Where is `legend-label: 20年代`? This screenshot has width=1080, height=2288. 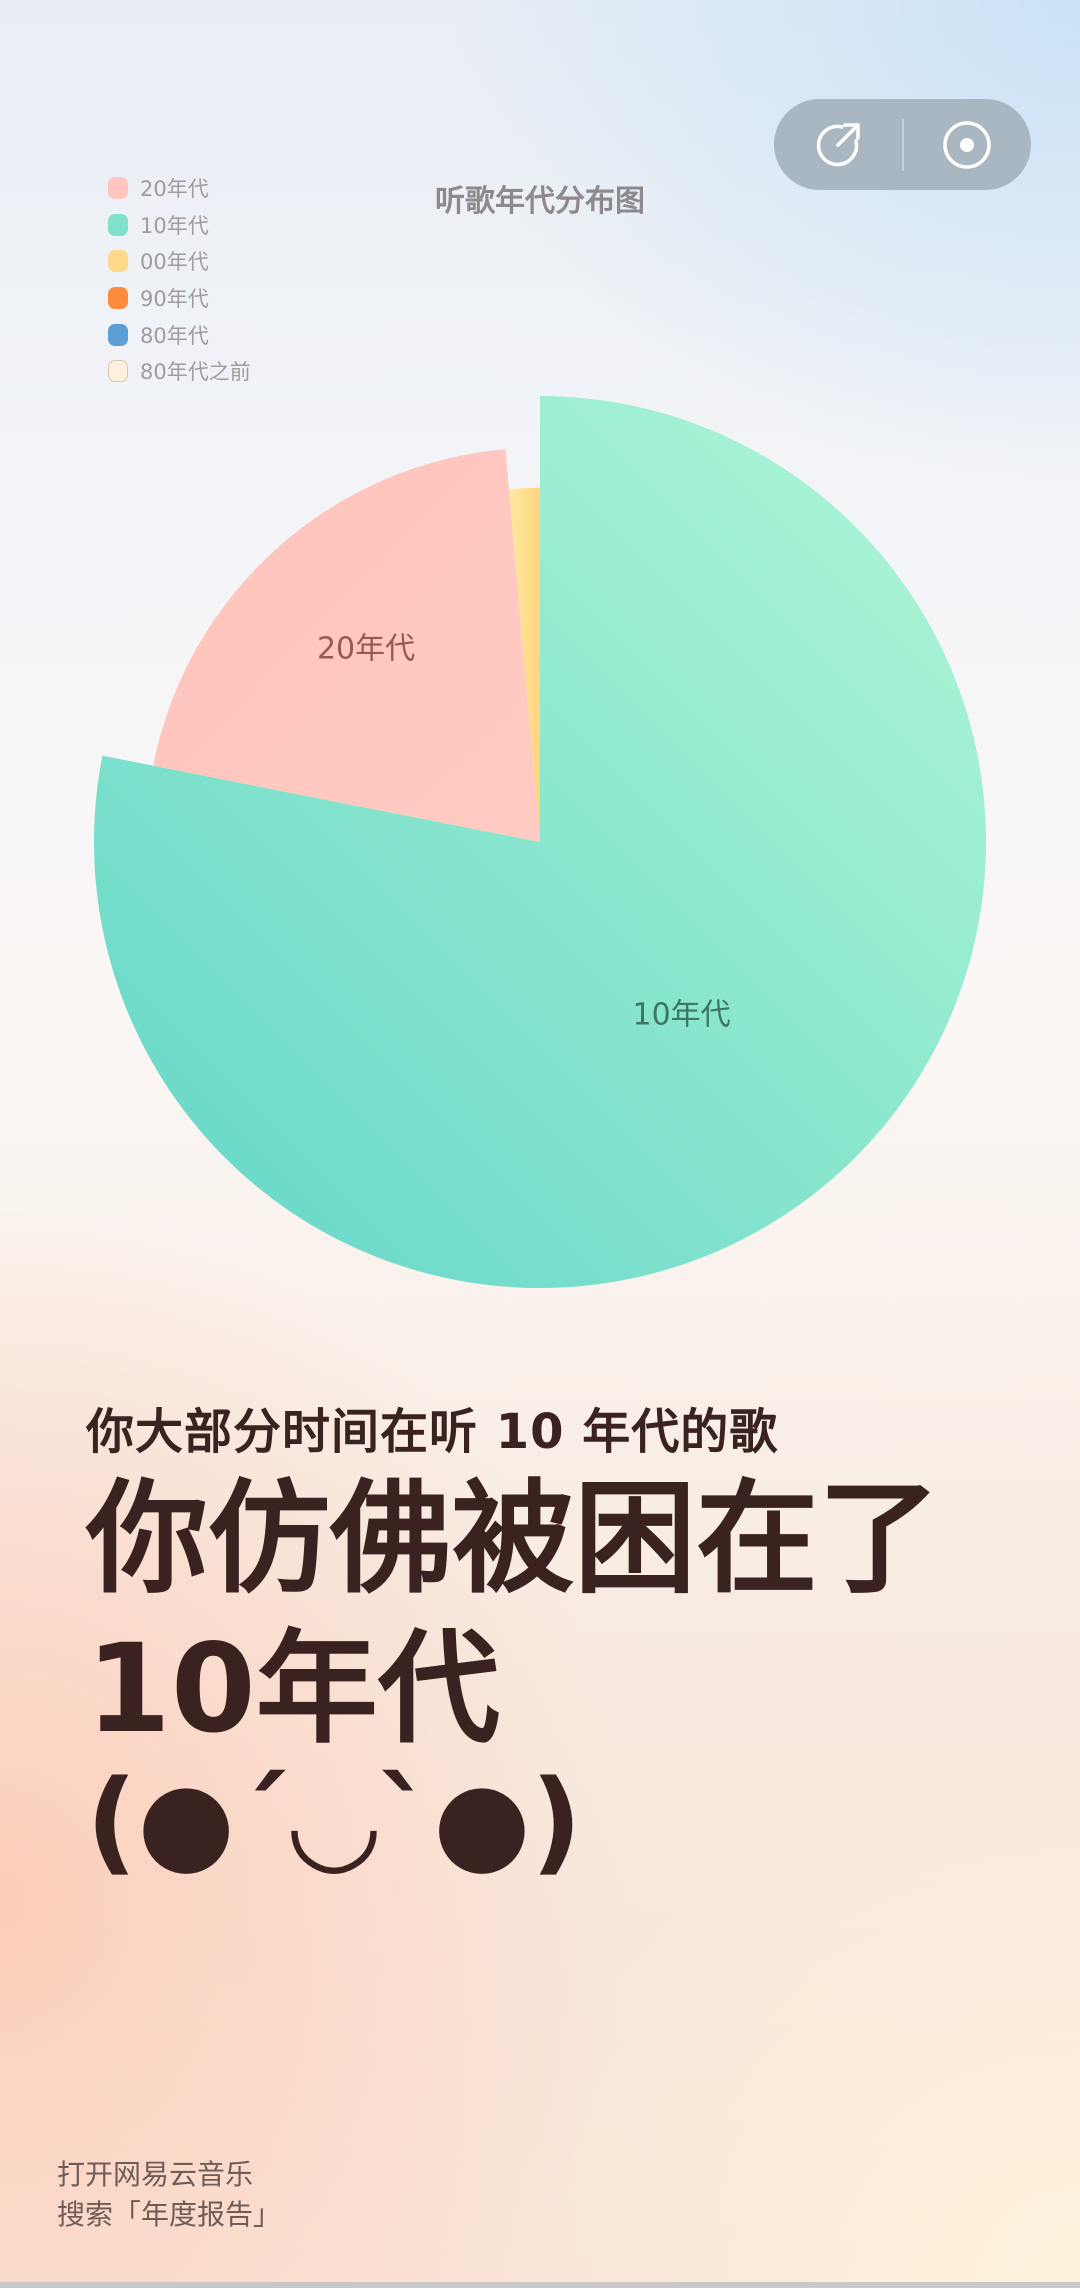 legend-label: 20年代 is located at coordinates (174, 189).